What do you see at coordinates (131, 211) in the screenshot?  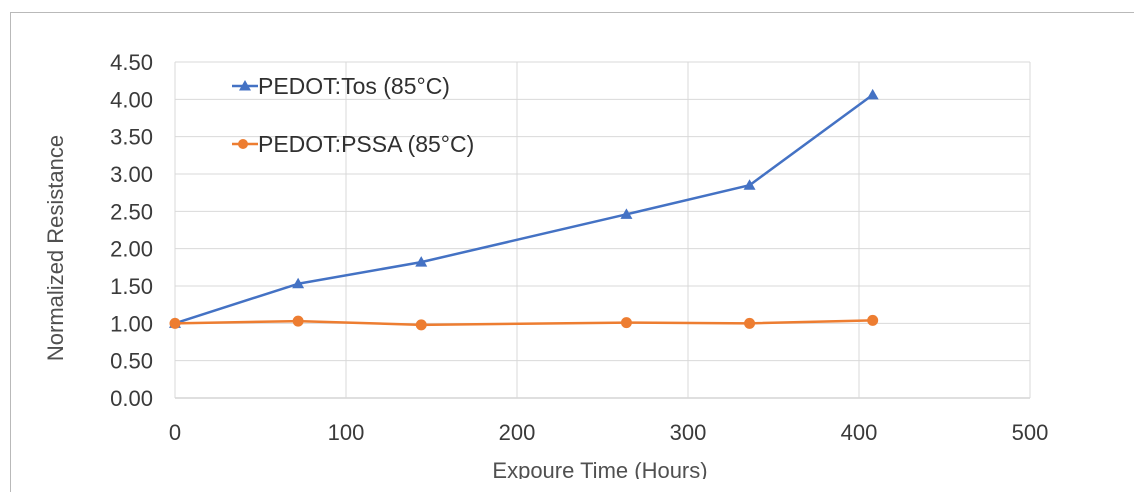 I see `y-tick-label: 2.50` at bounding box center [131, 211].